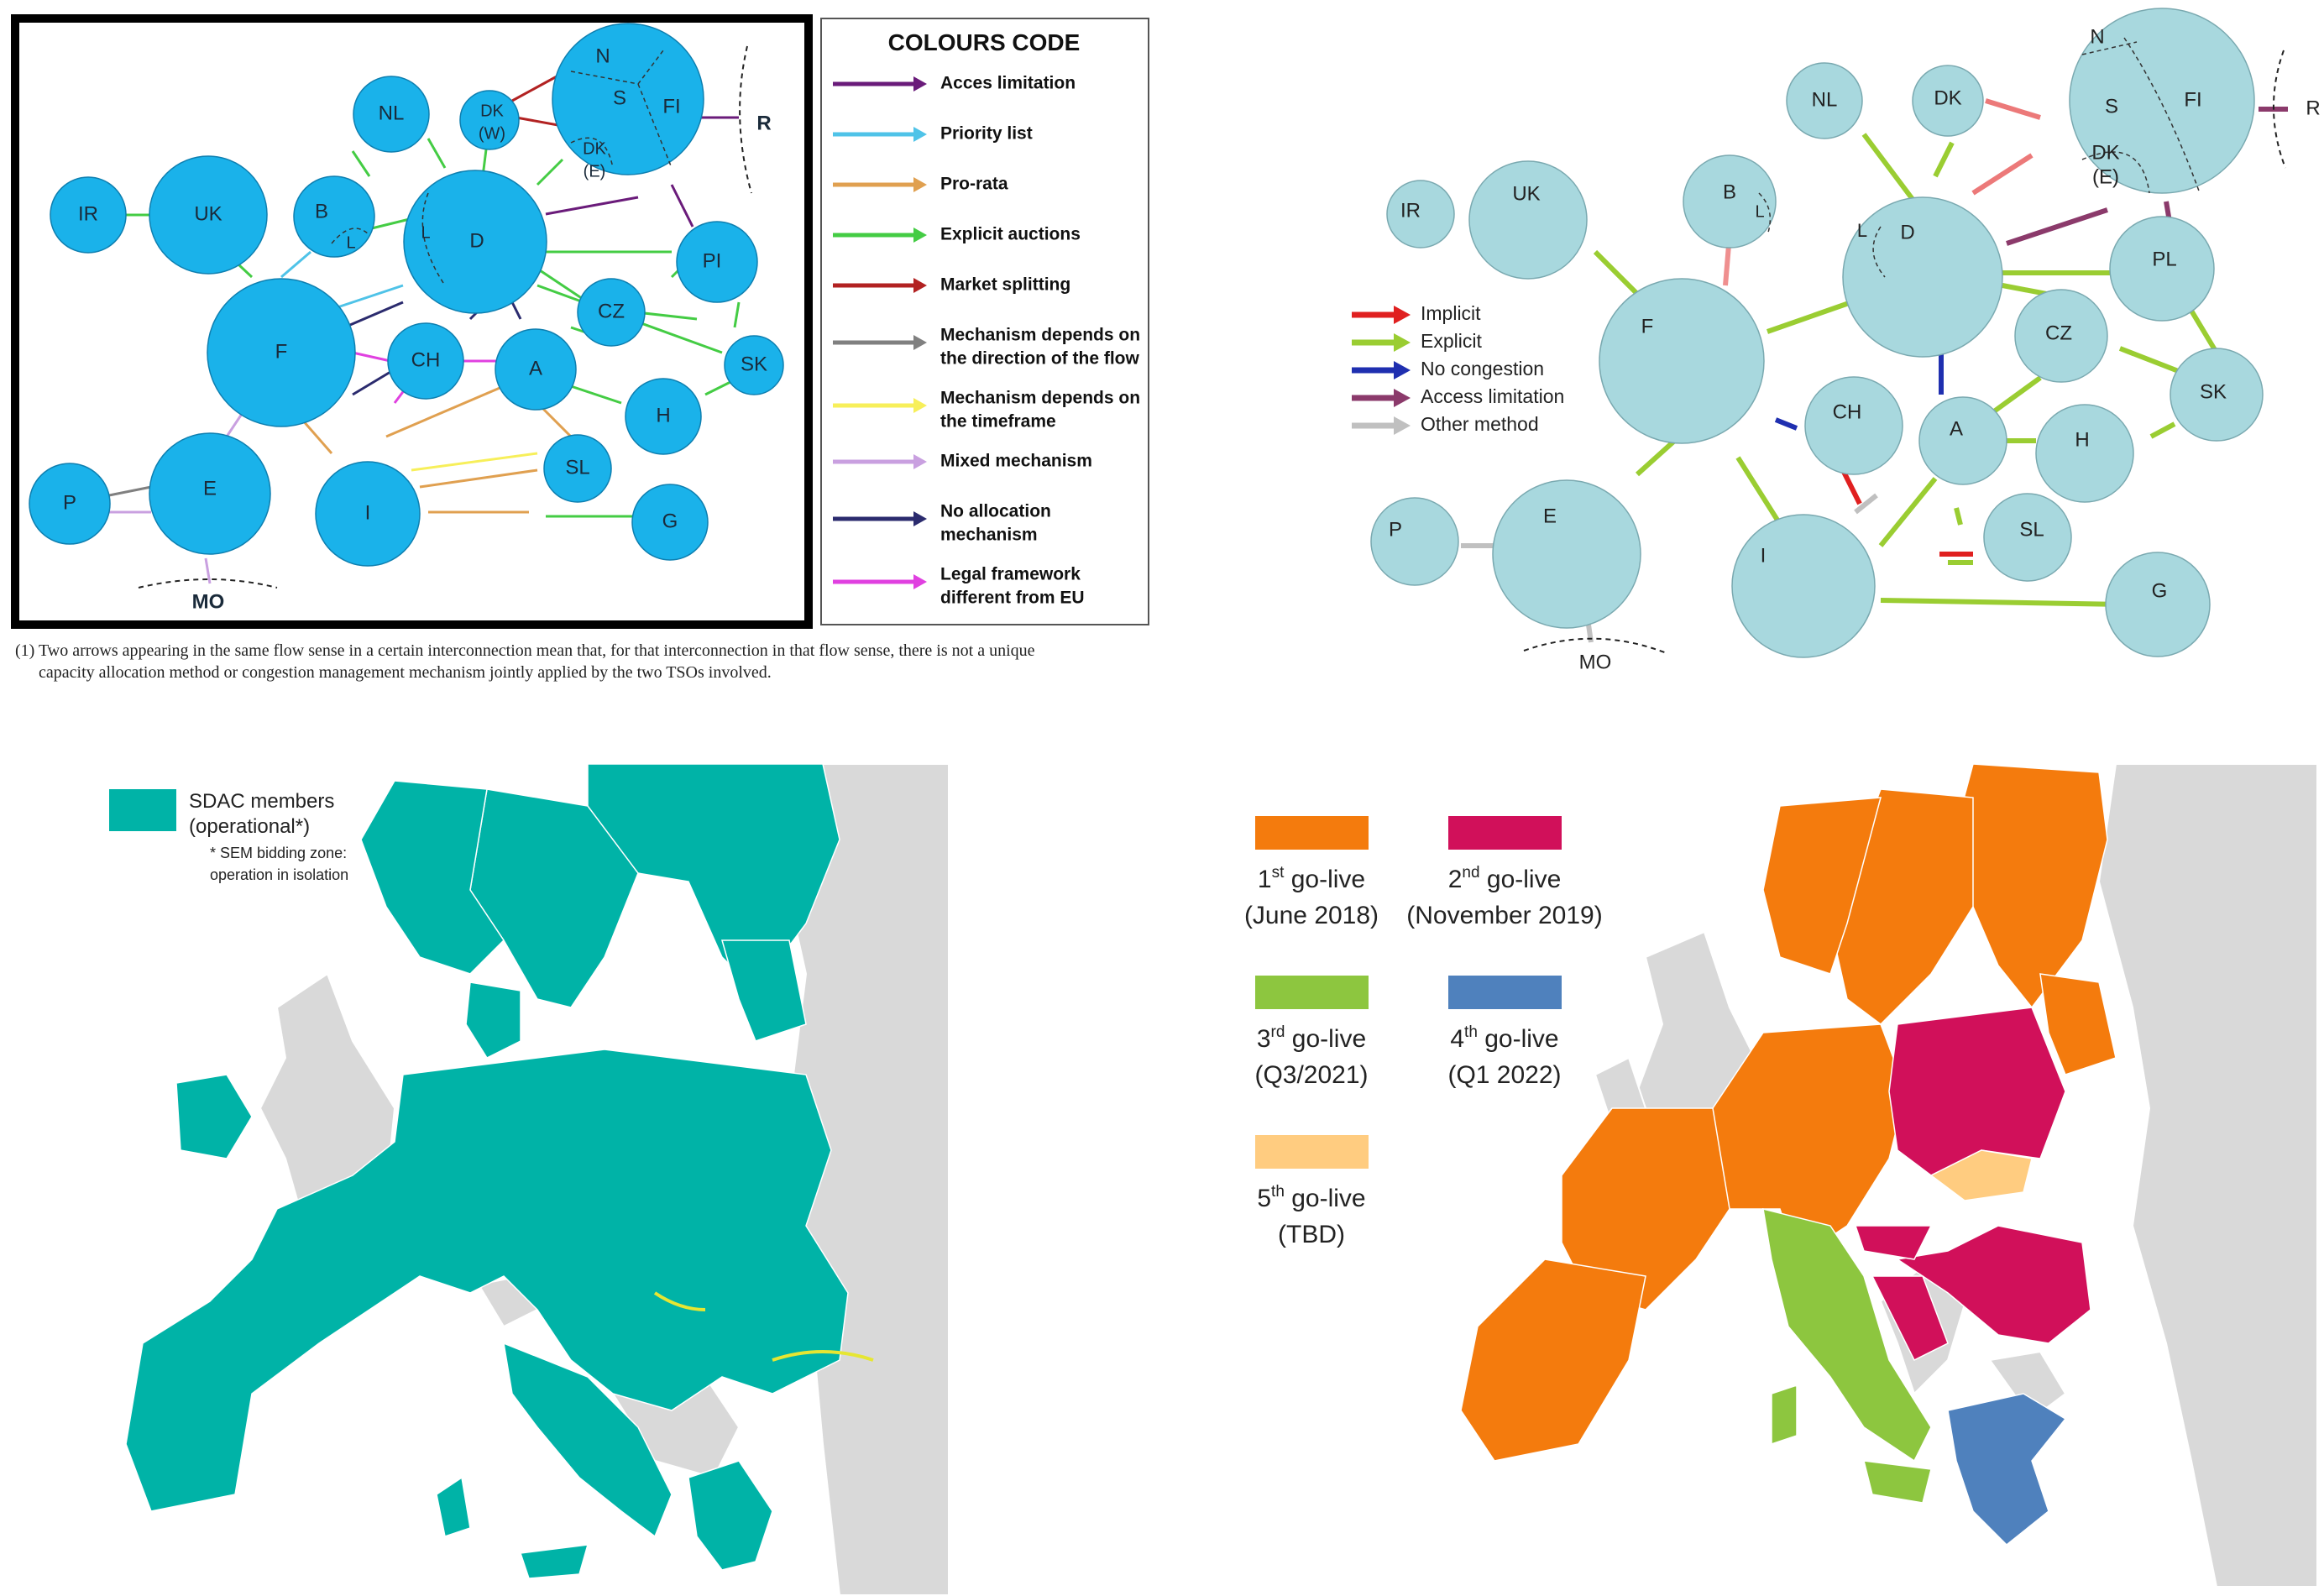 This screenshot has width=2324, height=1596. Describe the element at coordinates (1011, 234) in the screenshot. I see `legend-label: Explicit auctions` at that location.